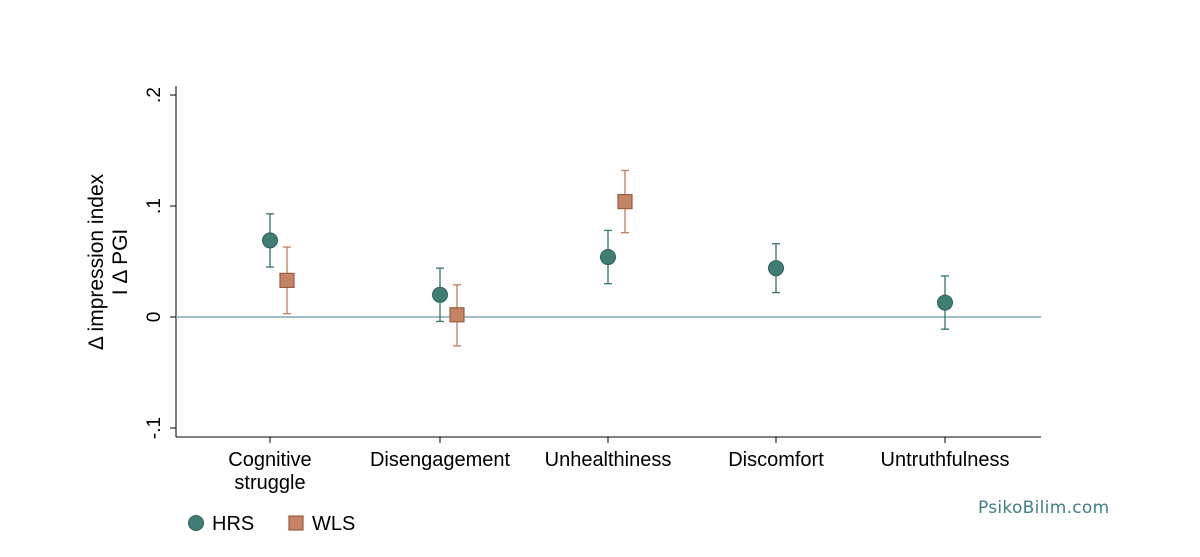 This screenshot has width=1200, height=557. Describe the element at coordinates (154, 317) in the screenshot. I see `y-tick-label: 0` at that location.